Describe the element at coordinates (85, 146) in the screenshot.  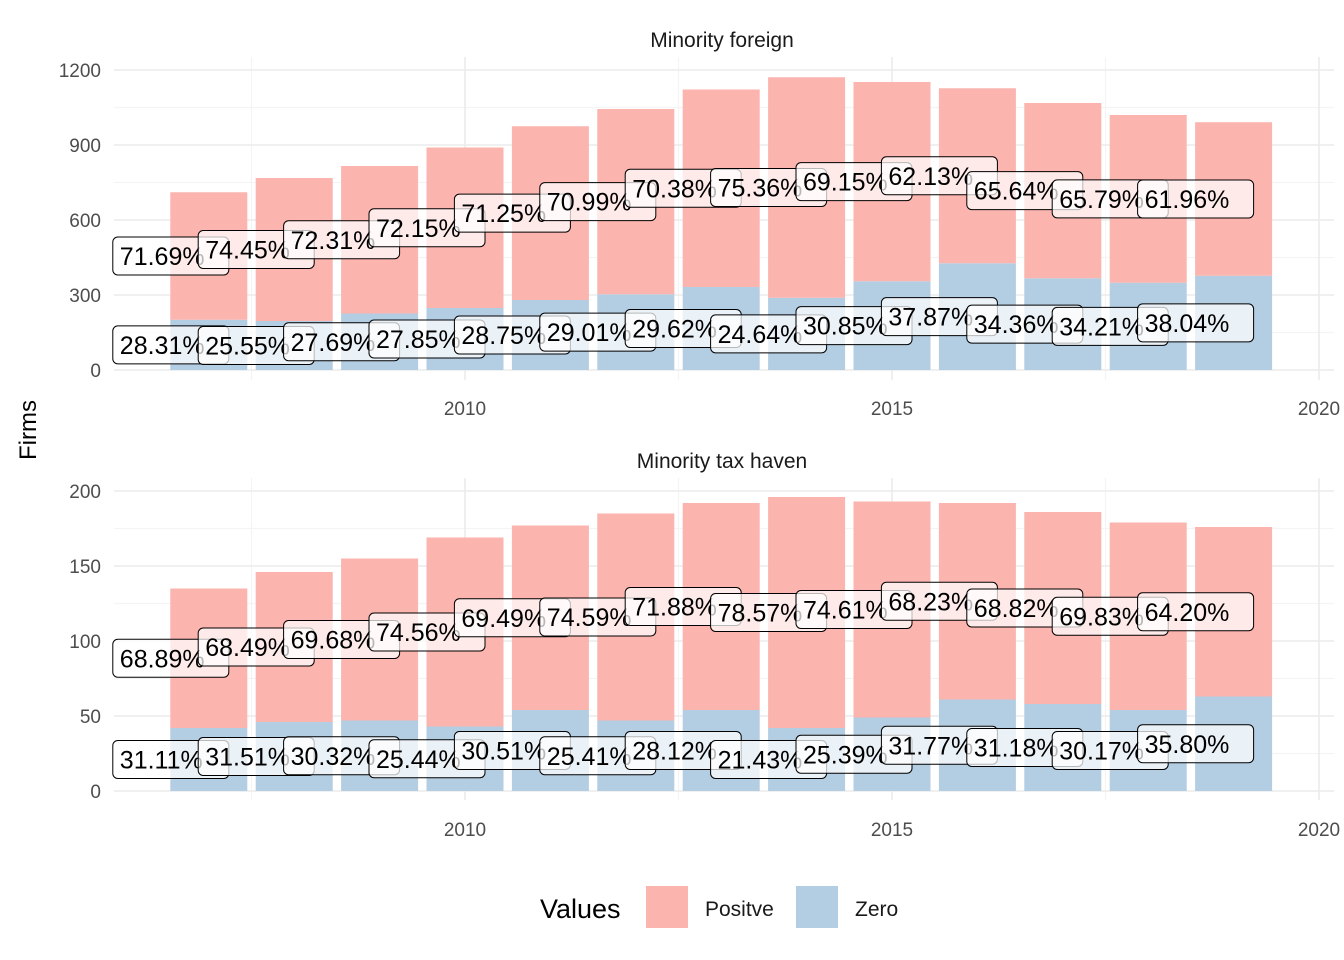
I see `y-tick-label: 900` at that location.